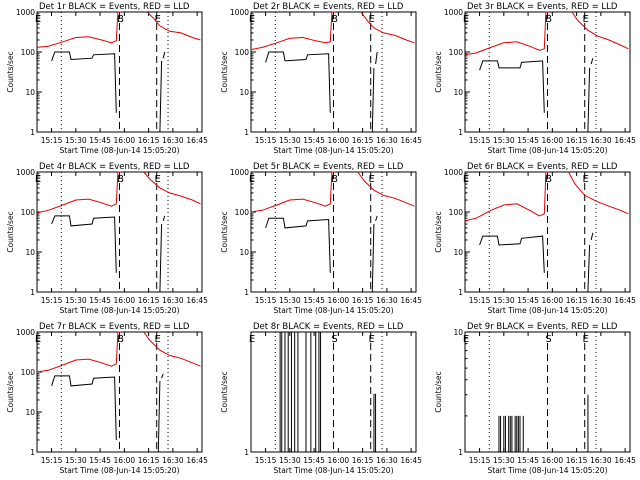 The height and width of the screenshot is (480, 640). Describe the element at coordinates (548, 339) in the screenshot. I see `marker-label: S` at that location.